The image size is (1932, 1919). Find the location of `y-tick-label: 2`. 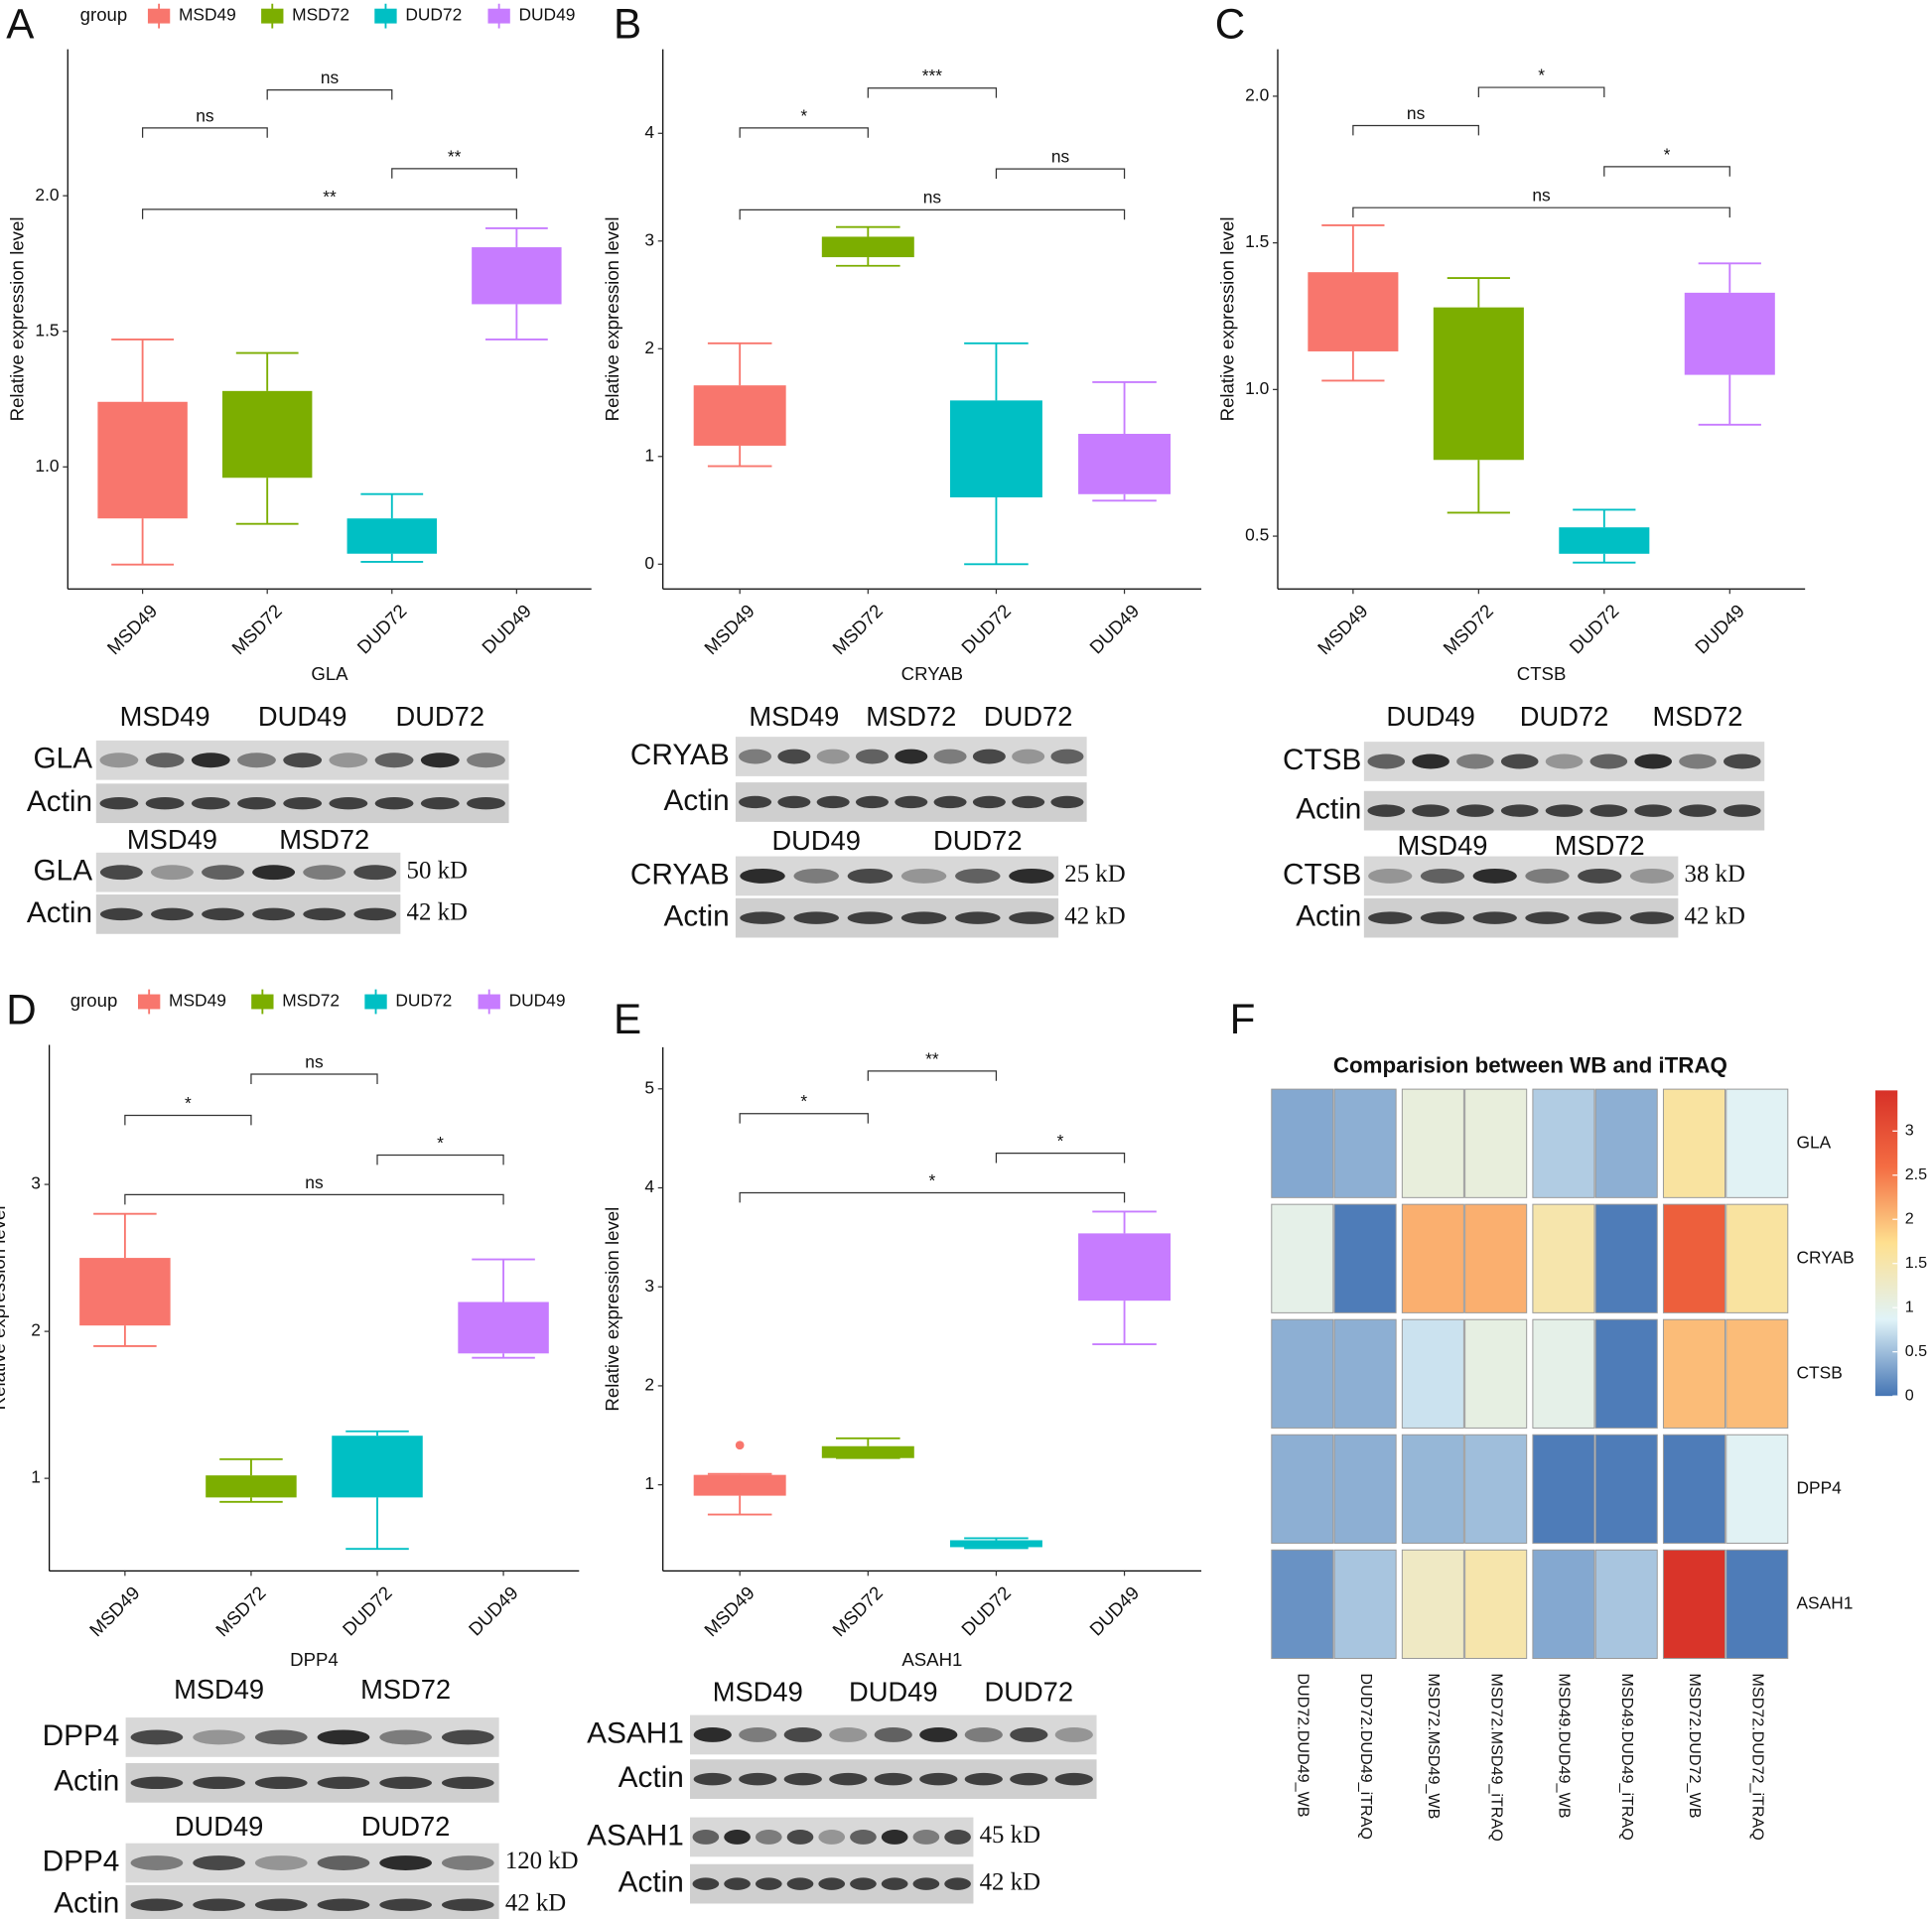

y-tick-label: 2 is located at coordinates (36, 1330).